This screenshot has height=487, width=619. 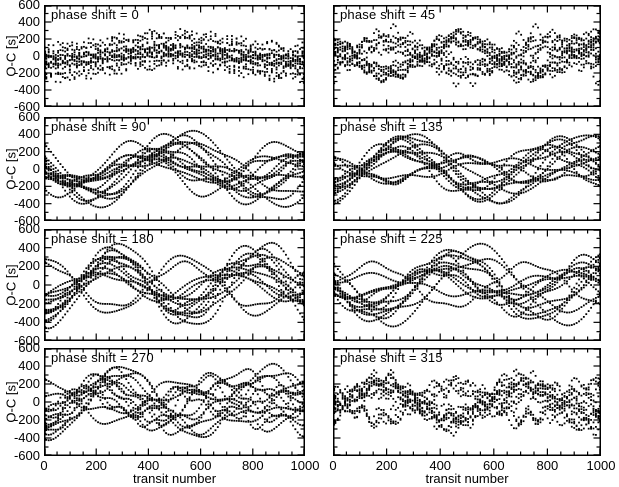 What do you see at coordinates (391, 357) in the screenshot?
I see `panel-phase-label: phase shift = 315` at bounding box center [391, 357].